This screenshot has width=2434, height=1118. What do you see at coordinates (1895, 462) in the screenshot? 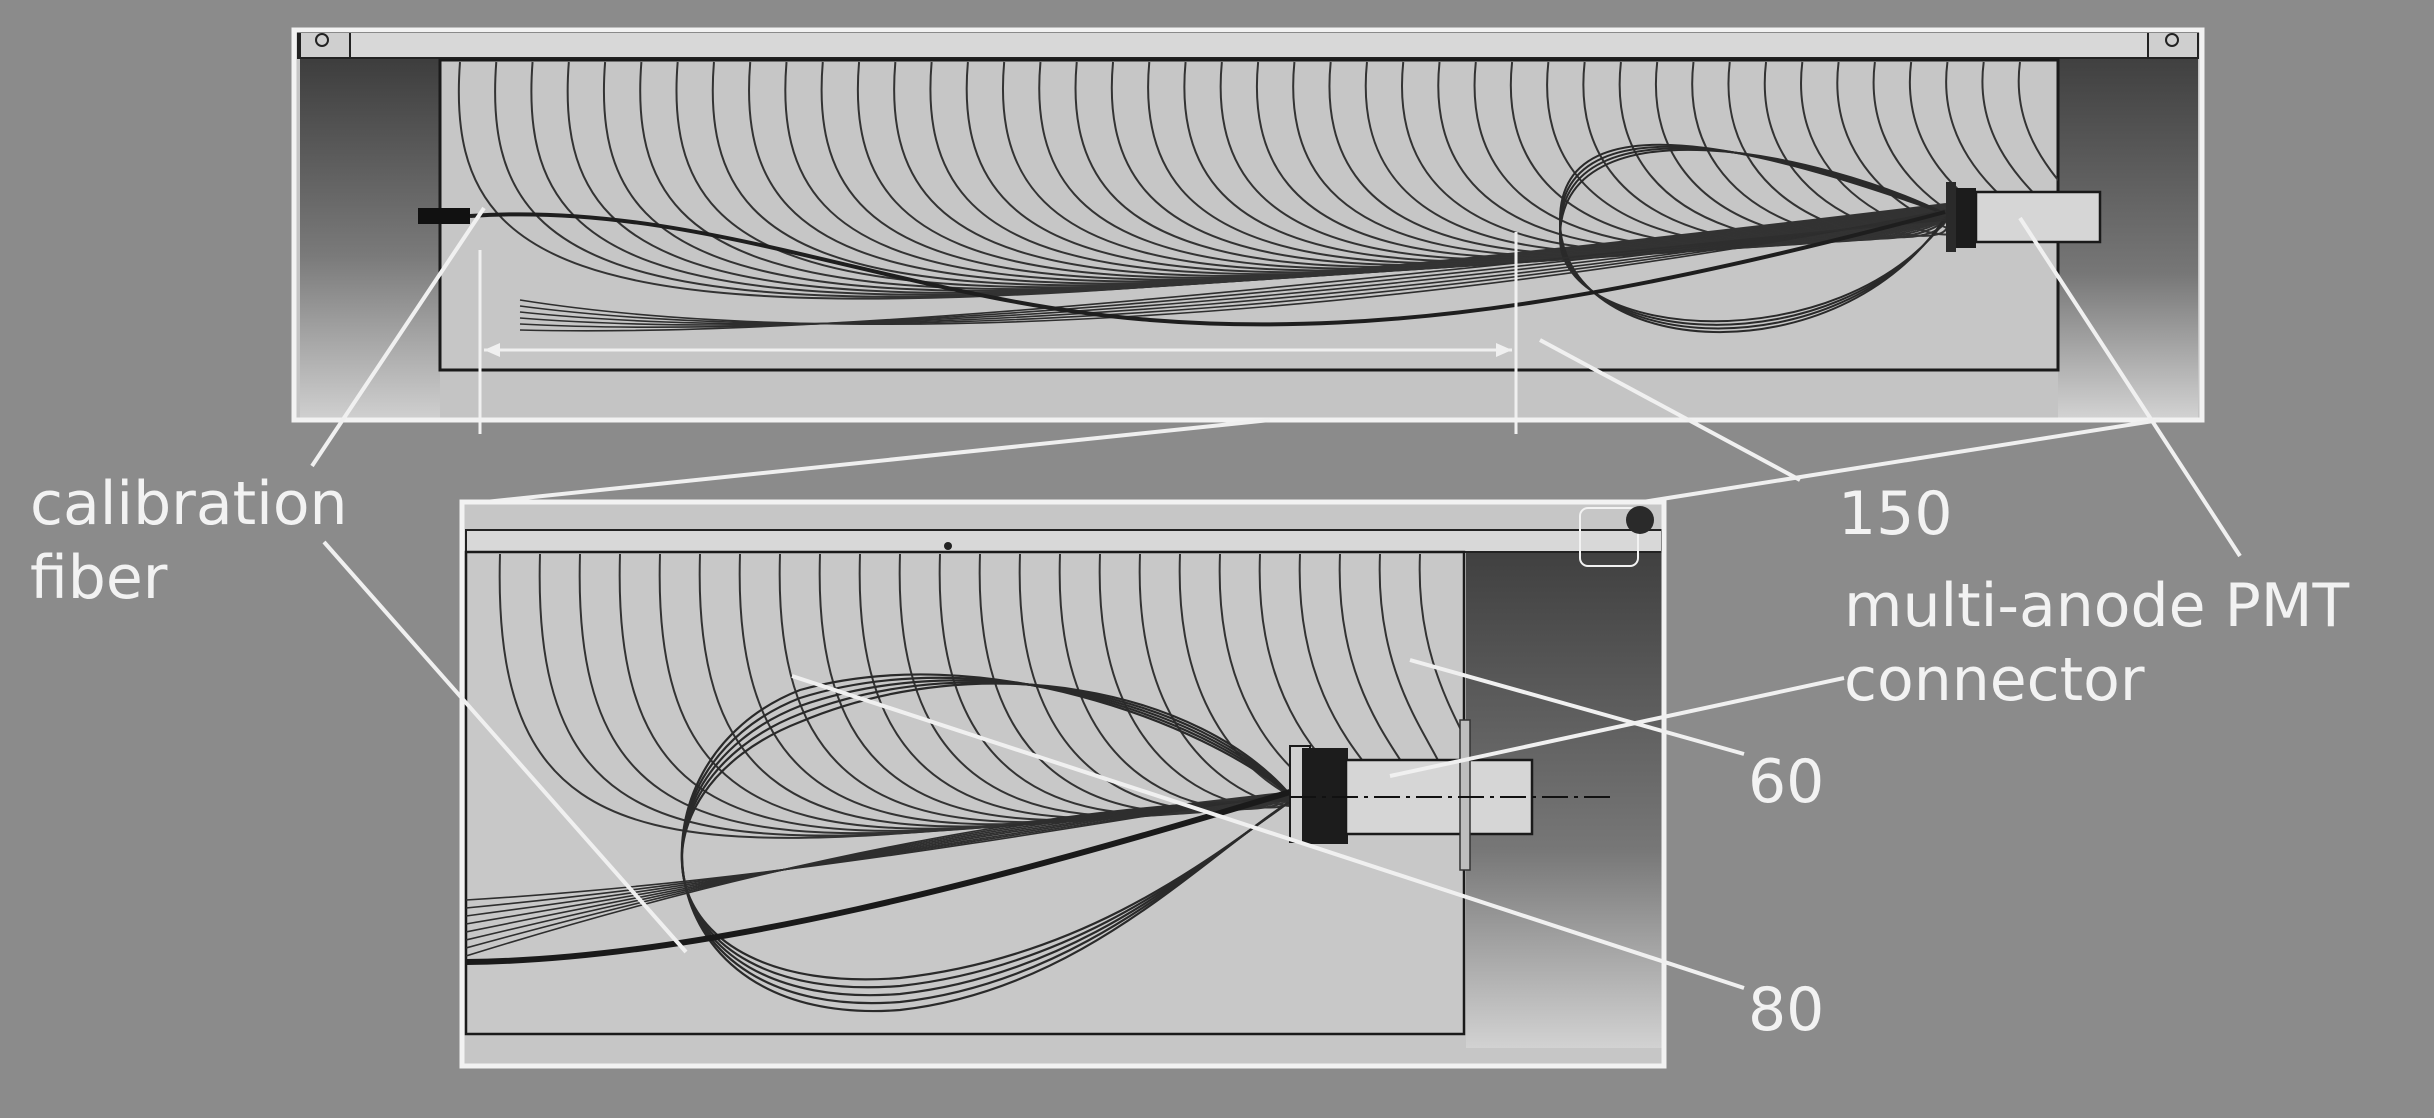
I see `zoom-guide-right` at bounding box center [1895, 462].